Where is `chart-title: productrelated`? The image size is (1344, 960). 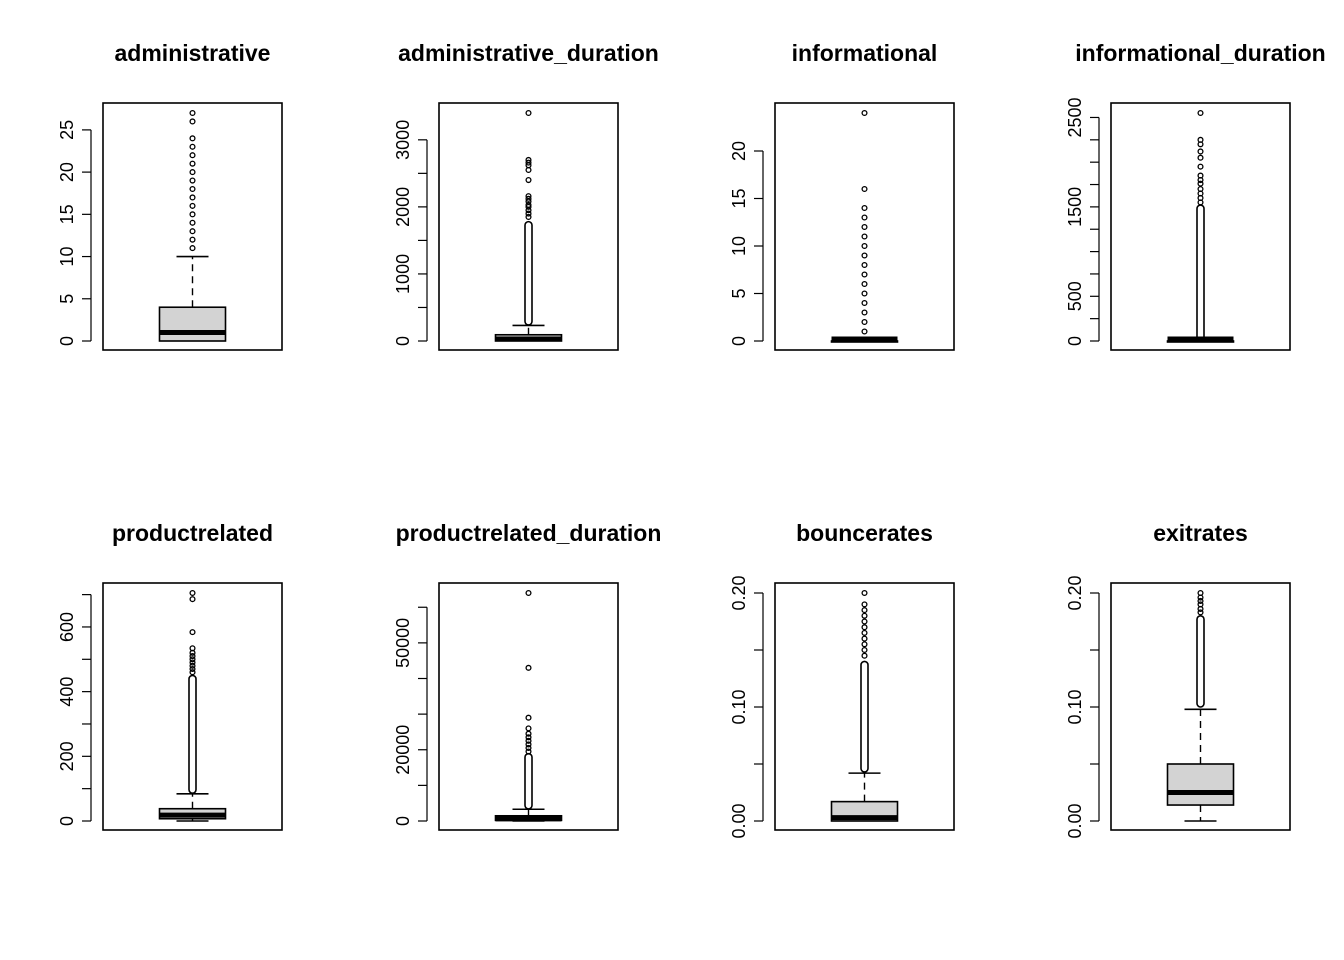
chart-title: productrelated is located at coordinates (192, 533).